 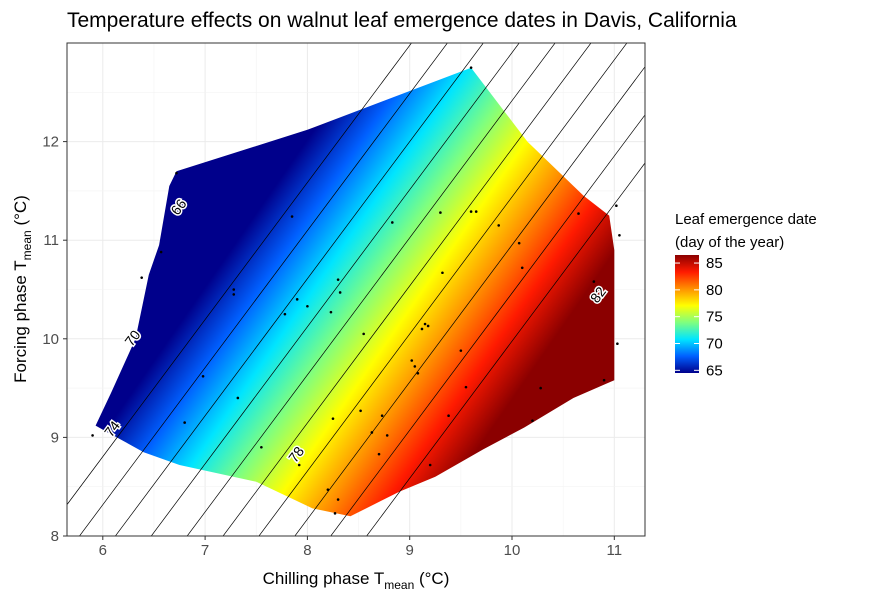 What do you see at coordinates (746, 219) in the screenshot?
I see `legend-title-line1: Leaf emergence date` at bounding box center [746, 219].